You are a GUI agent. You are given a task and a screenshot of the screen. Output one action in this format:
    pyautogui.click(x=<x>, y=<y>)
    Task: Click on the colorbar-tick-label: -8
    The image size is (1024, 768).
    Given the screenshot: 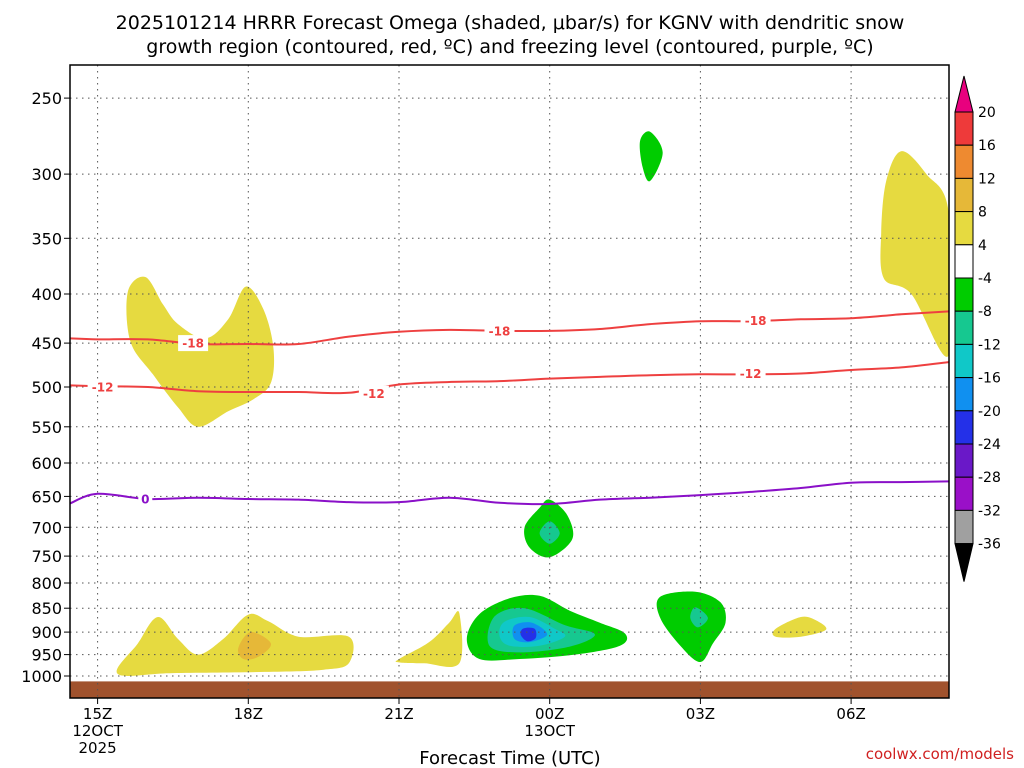 What is the action you would take?
    pyautogui.click(x=985, y=312)
    